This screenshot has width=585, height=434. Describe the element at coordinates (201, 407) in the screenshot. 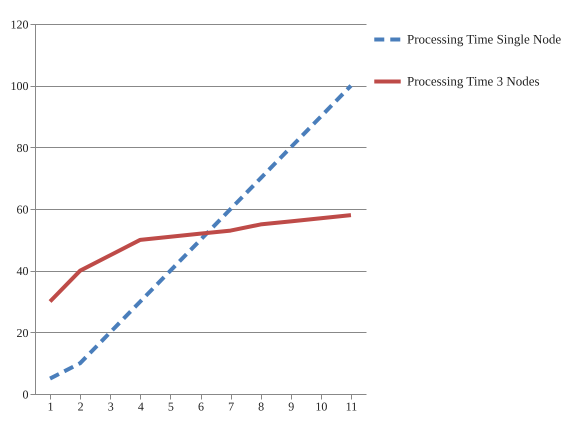

I see `x-tick-label: 6` at that location.